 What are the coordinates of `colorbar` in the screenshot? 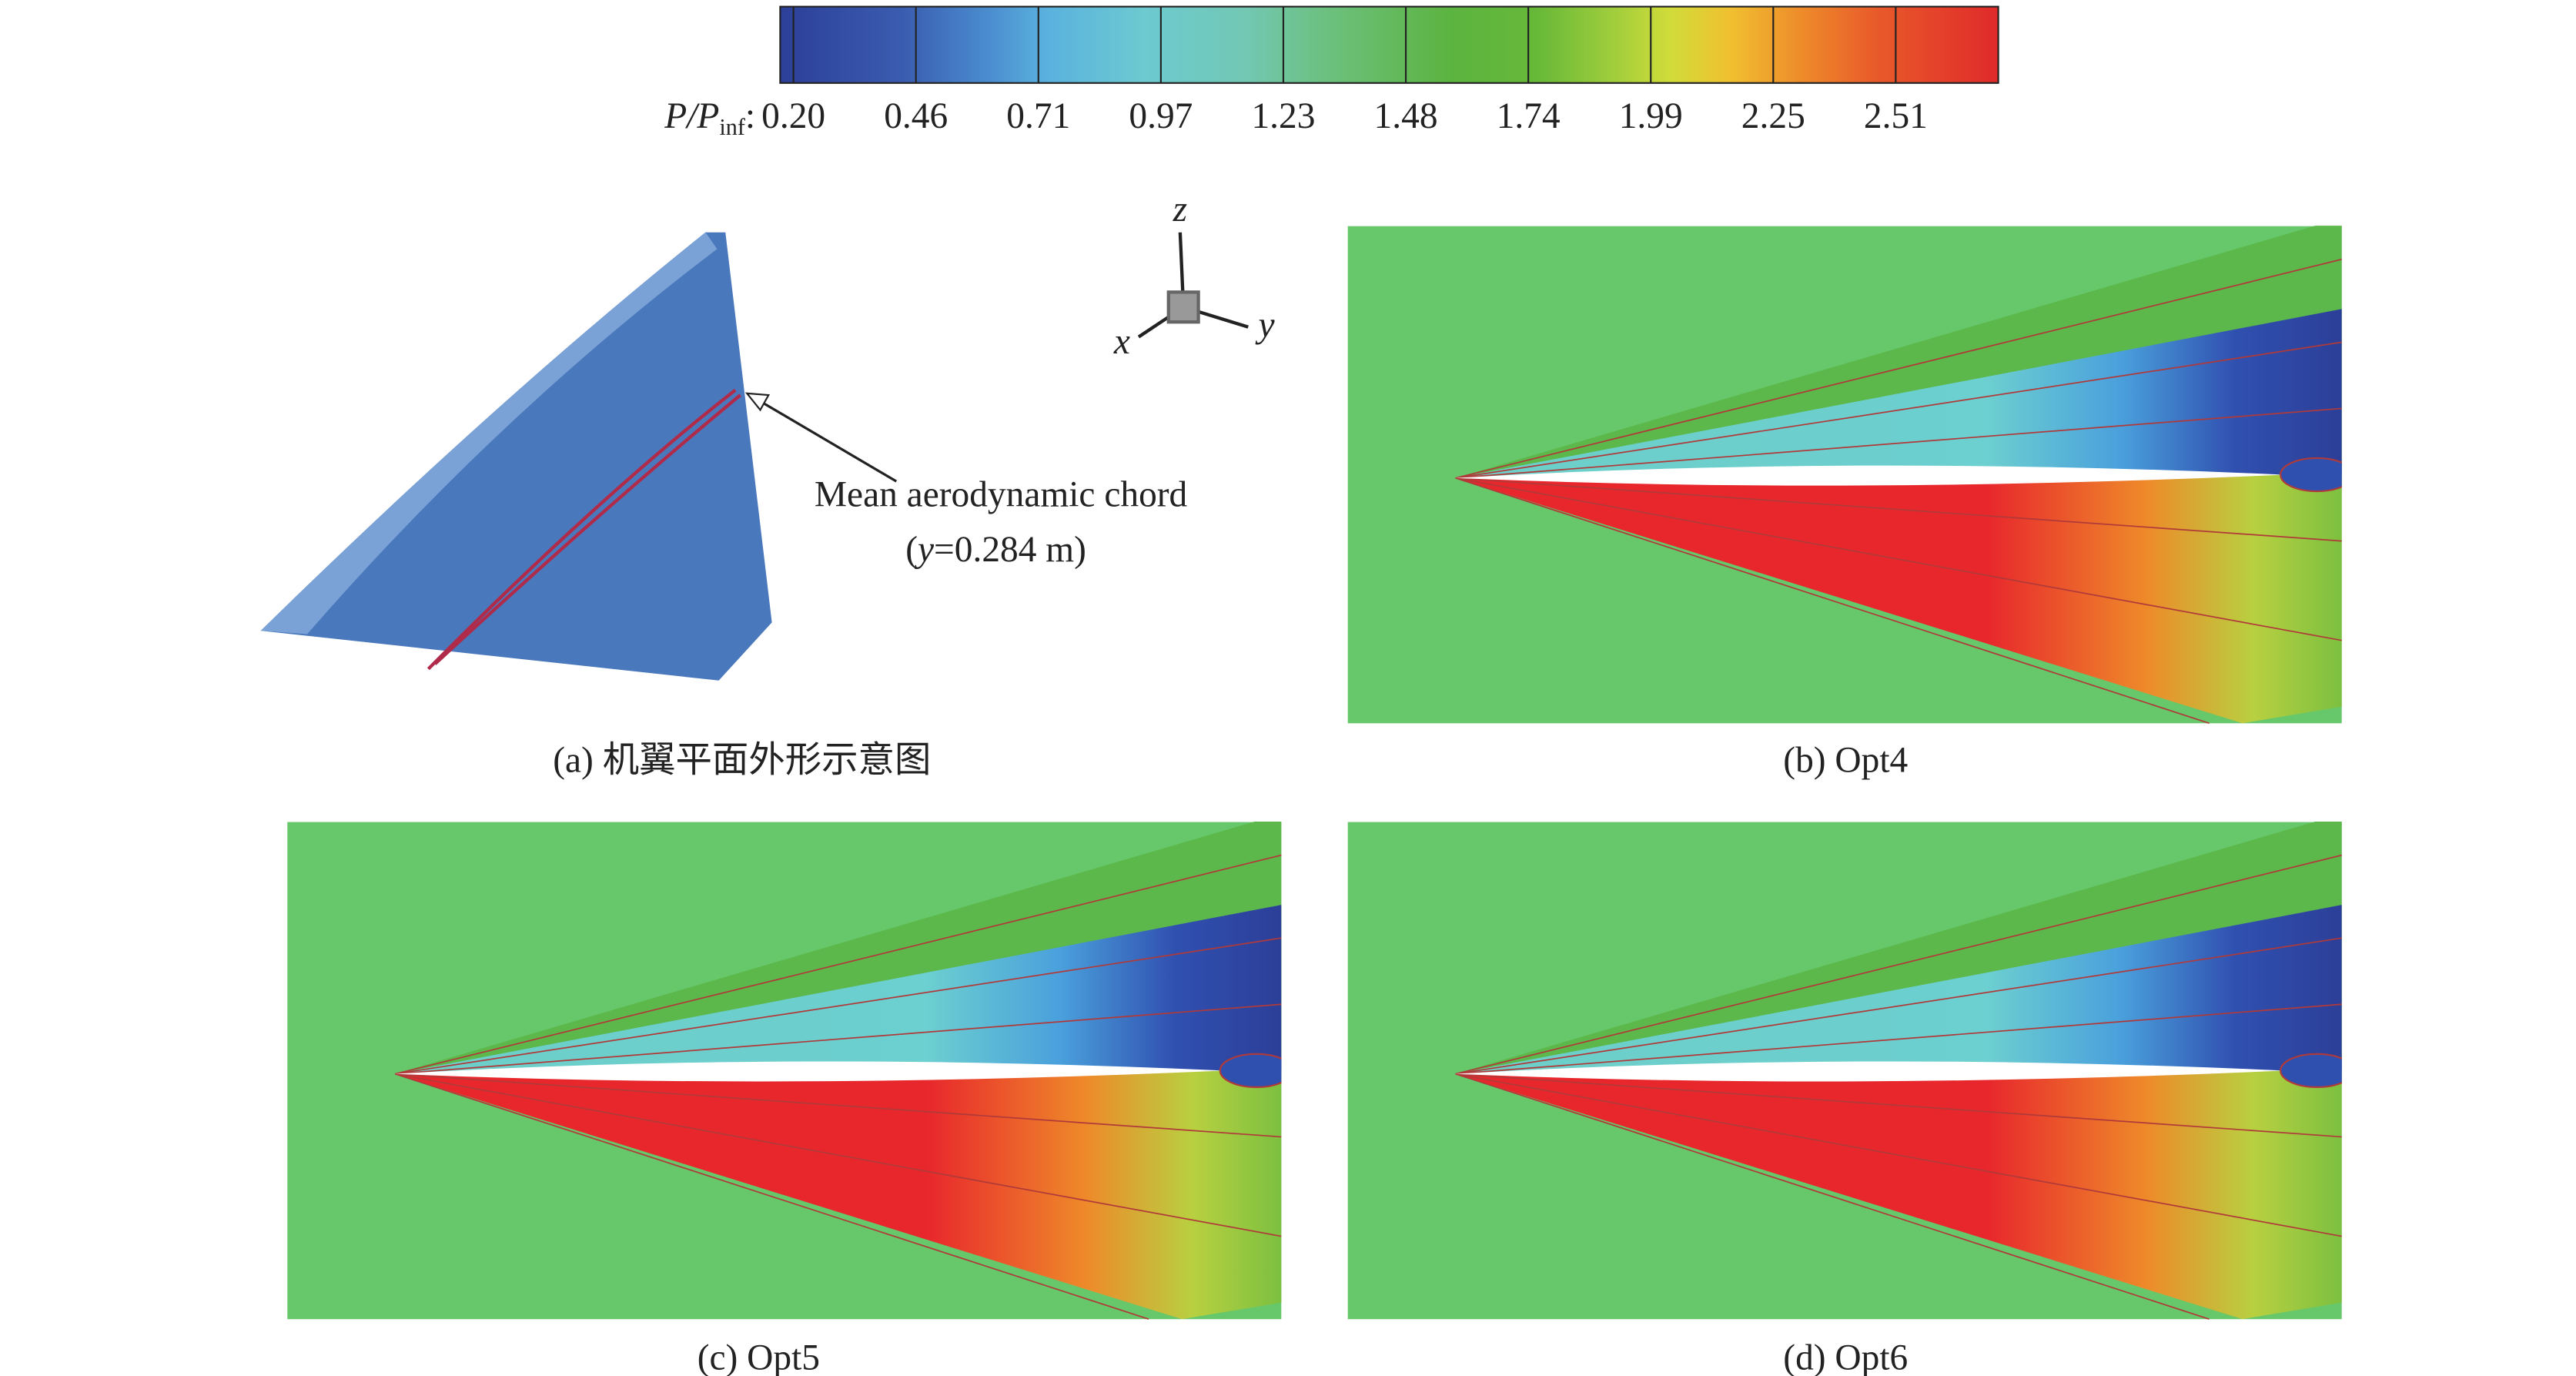 It's located at (1389, 44).